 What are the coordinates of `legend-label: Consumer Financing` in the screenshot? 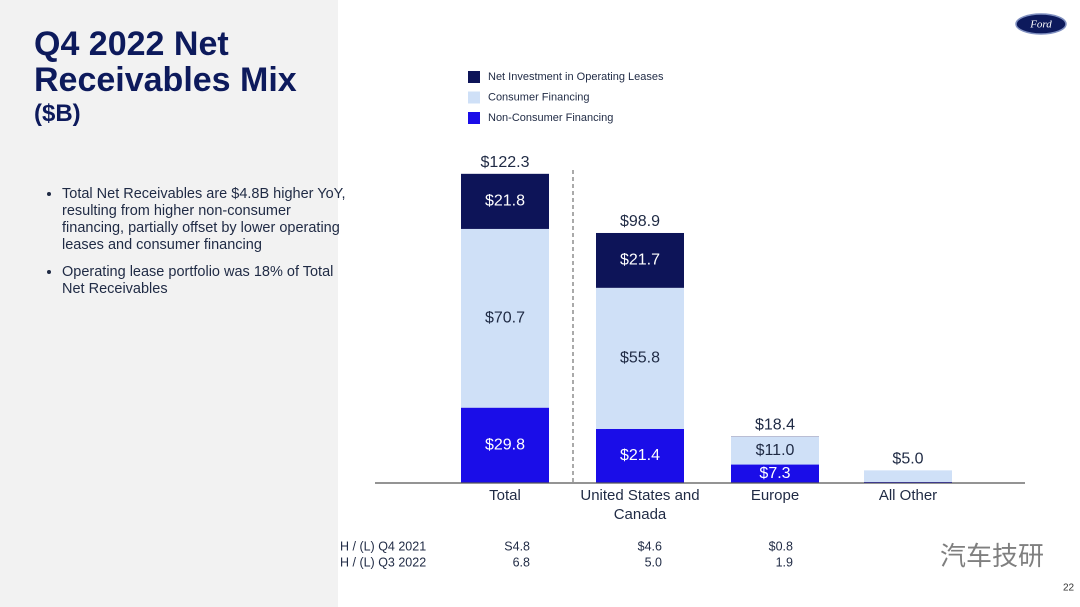 It's located at (539, 97).